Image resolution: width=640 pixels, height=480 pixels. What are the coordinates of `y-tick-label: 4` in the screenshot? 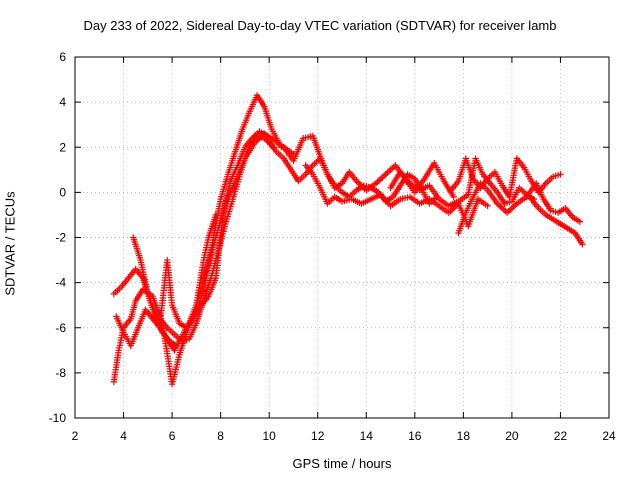 It's located at (62, 102).